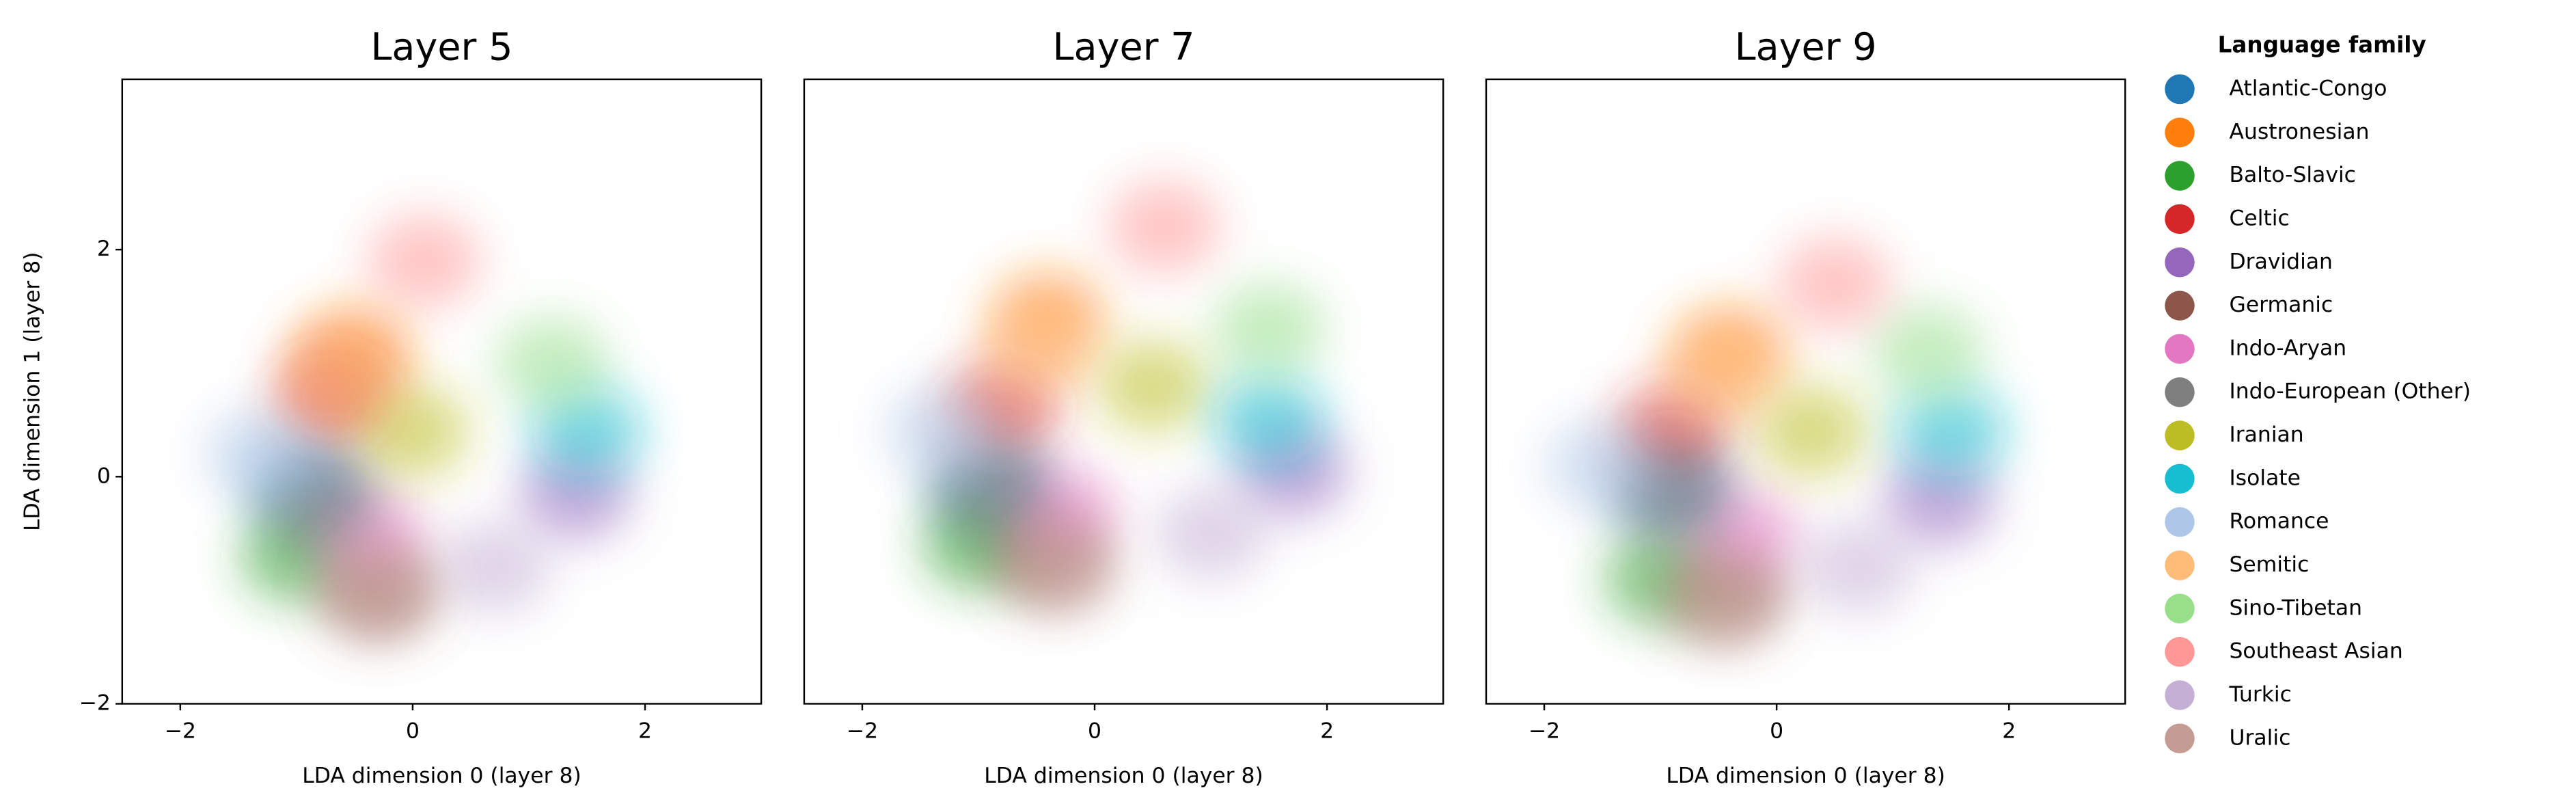 Image resolution: width=2576 pixels, height=808 pixels. What do you see at coordinates (2300, 132) in the screenshot?
I see `legend-label: Austronesian` at bounding box center [2300, 132].